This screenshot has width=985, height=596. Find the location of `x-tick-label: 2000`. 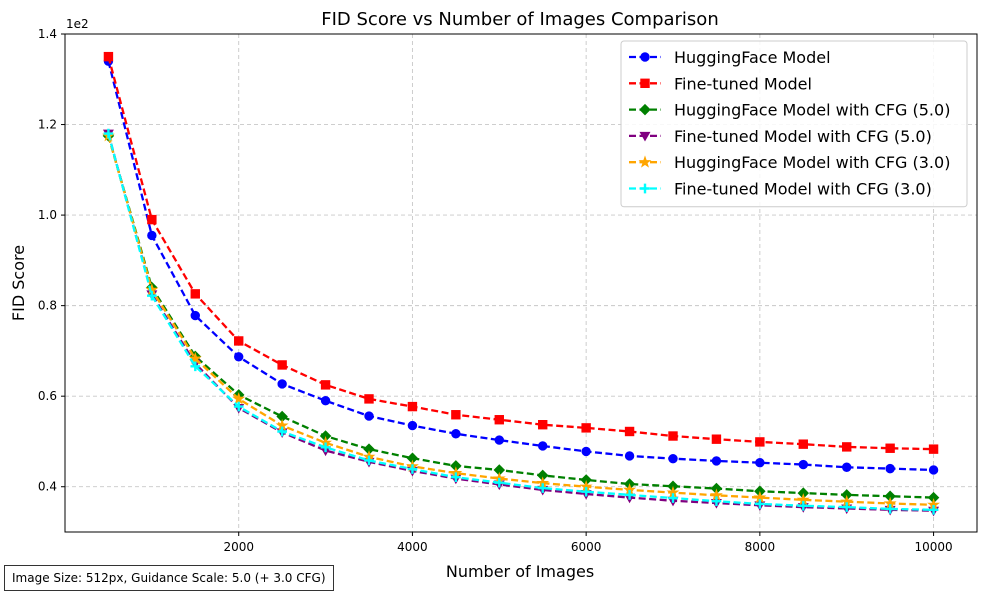

x-tick-label: 2000 is located at coordinates (238, 547).